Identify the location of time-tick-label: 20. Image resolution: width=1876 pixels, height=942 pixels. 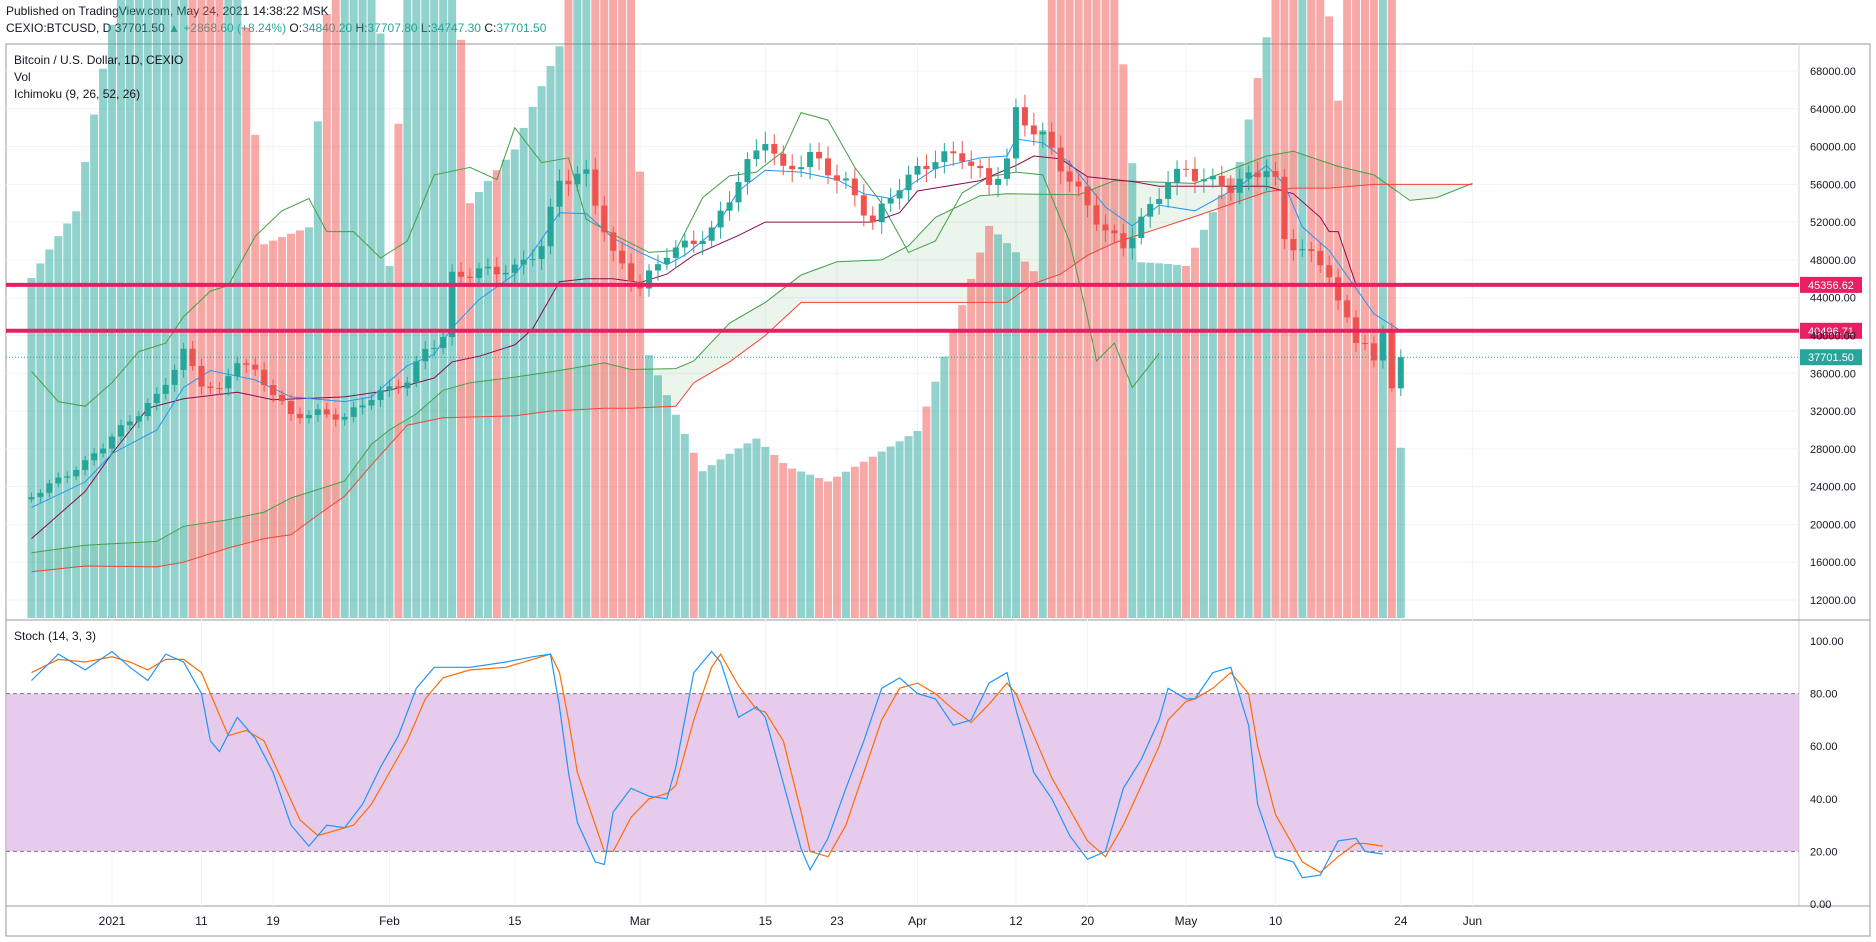
(1088, 921).